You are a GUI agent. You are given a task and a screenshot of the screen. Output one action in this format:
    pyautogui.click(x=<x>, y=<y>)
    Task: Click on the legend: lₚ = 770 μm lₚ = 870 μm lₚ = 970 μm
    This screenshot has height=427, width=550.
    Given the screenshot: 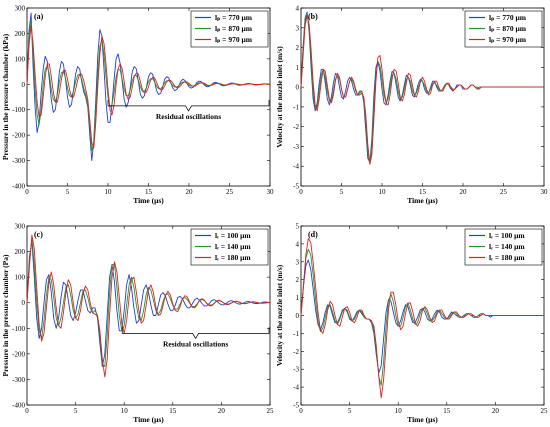 What is the action you would take?
    pyautogui.click(x=229, y=29)
    